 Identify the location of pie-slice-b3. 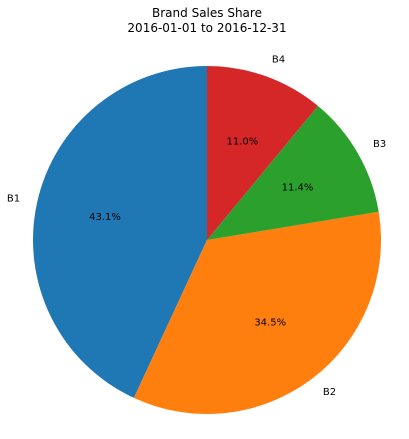
(293, 173).